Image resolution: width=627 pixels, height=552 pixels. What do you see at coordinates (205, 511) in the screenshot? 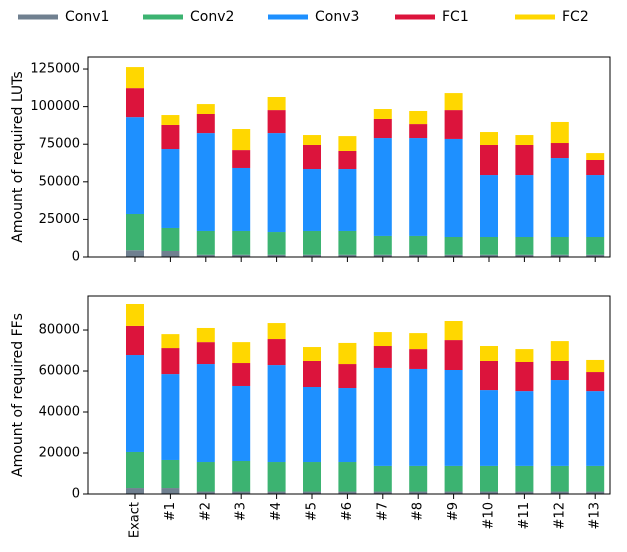
I see `x-tick-label: #2` at bounding box center [205, 511].